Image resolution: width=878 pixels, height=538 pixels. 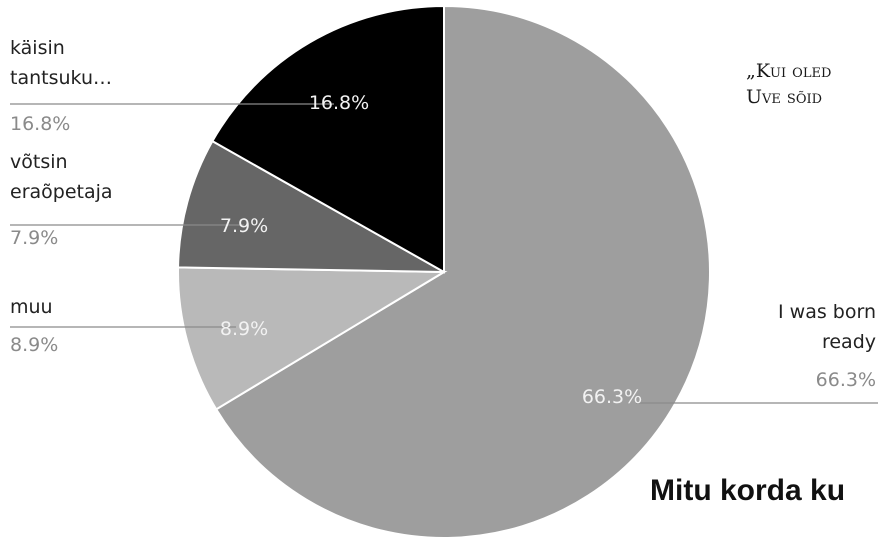 What do you see at coordinates (789, 71) in the screenshot?
I see `quote-line-1: „Kui oled` at bounding box center [789, 71].